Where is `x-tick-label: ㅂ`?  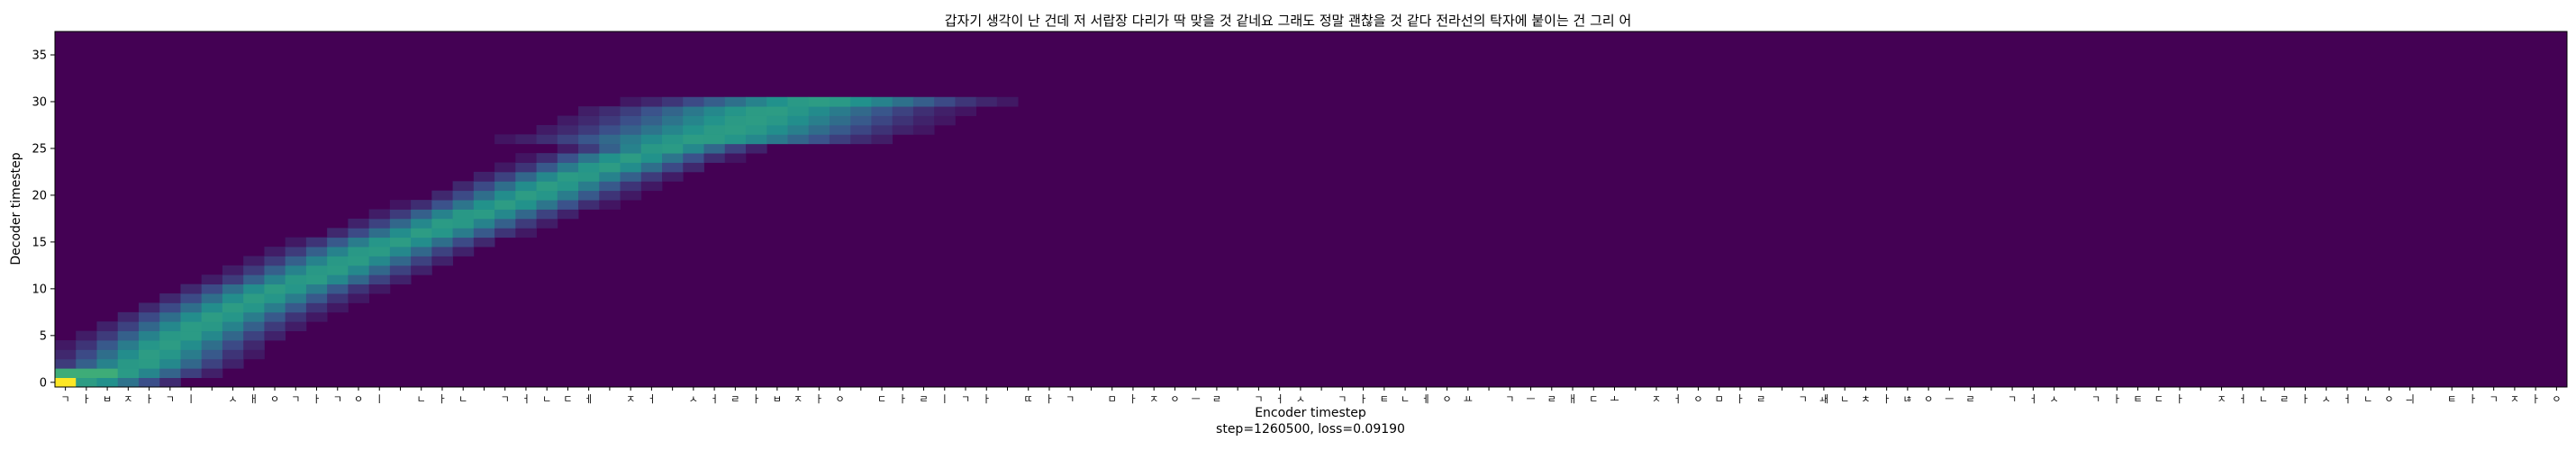
x-tick-label: ㅂ is located at coordinates (107, 399).